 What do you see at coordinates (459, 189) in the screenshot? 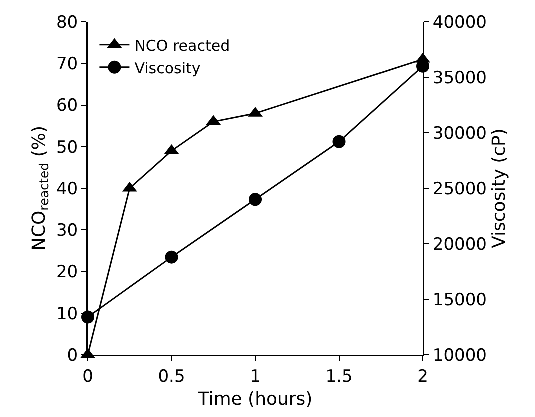
I see `y2-tick-label: 25000` at bounding box center [459, 189].